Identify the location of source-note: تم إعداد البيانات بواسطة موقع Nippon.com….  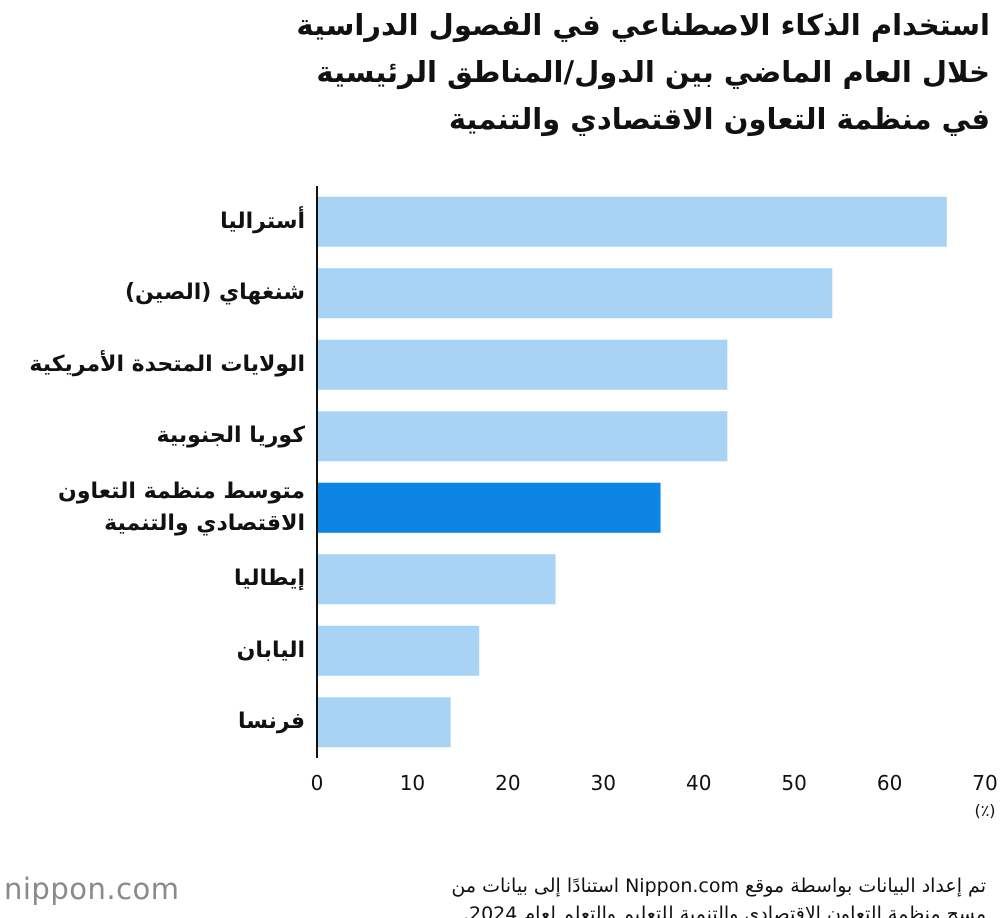
(718, 896).